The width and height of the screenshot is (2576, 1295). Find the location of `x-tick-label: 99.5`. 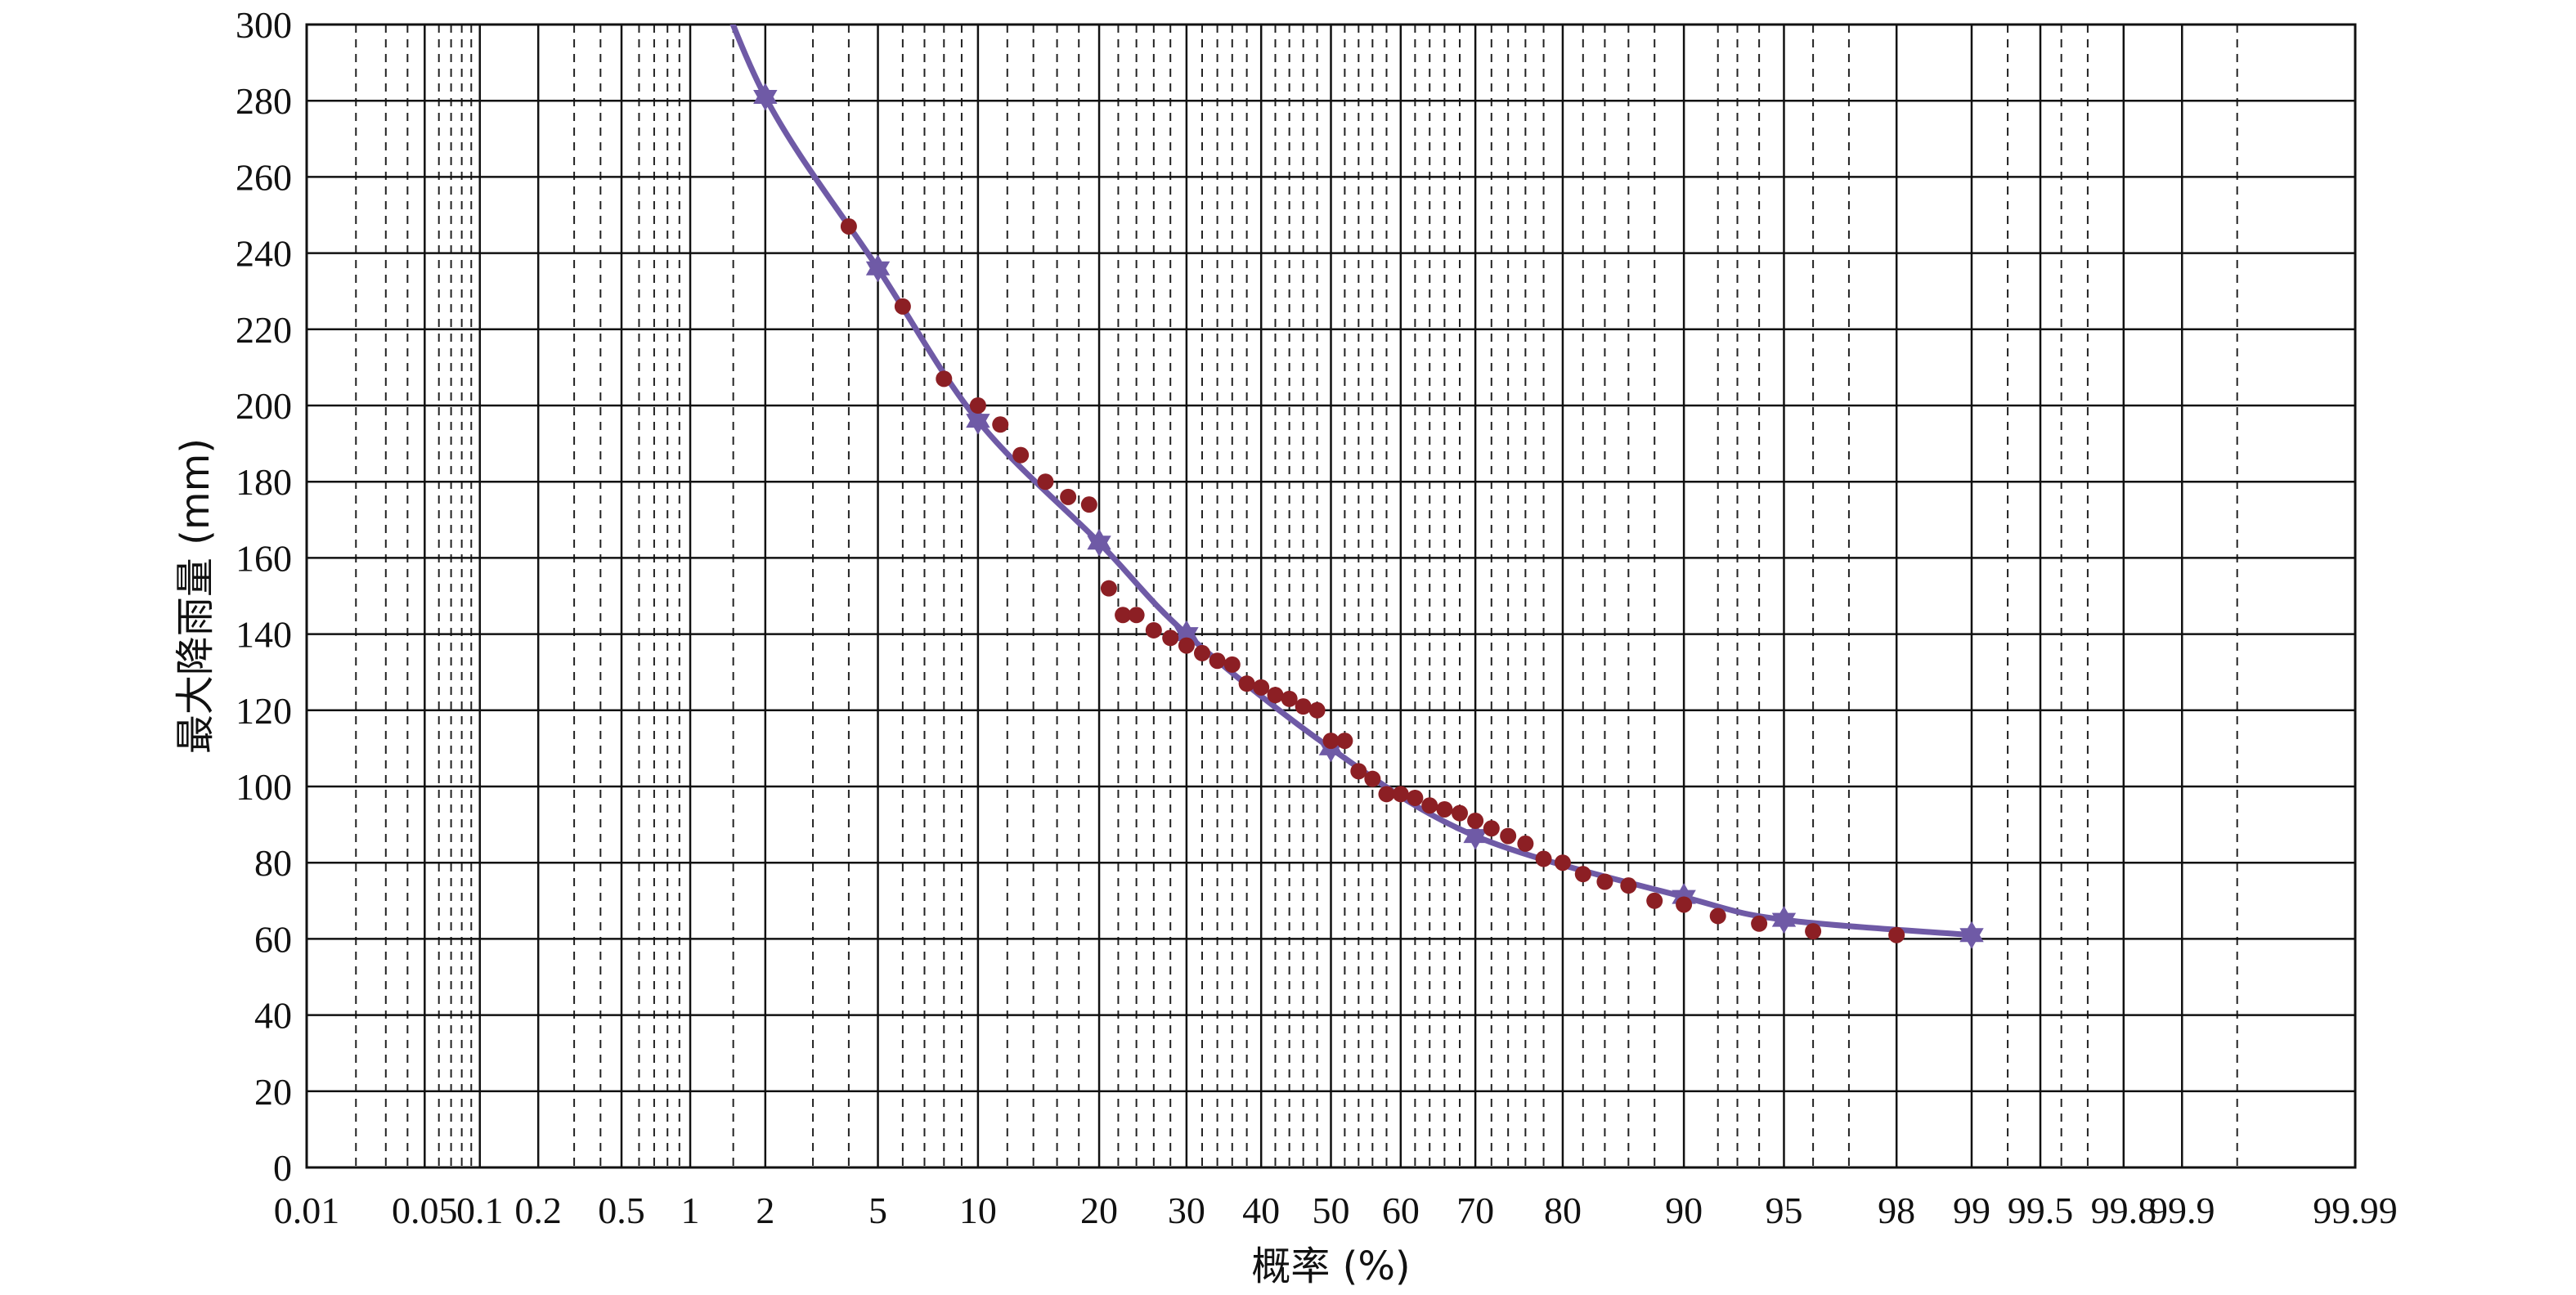

x-tick-label: 99.5 is located at coordinates (2041, 1210).